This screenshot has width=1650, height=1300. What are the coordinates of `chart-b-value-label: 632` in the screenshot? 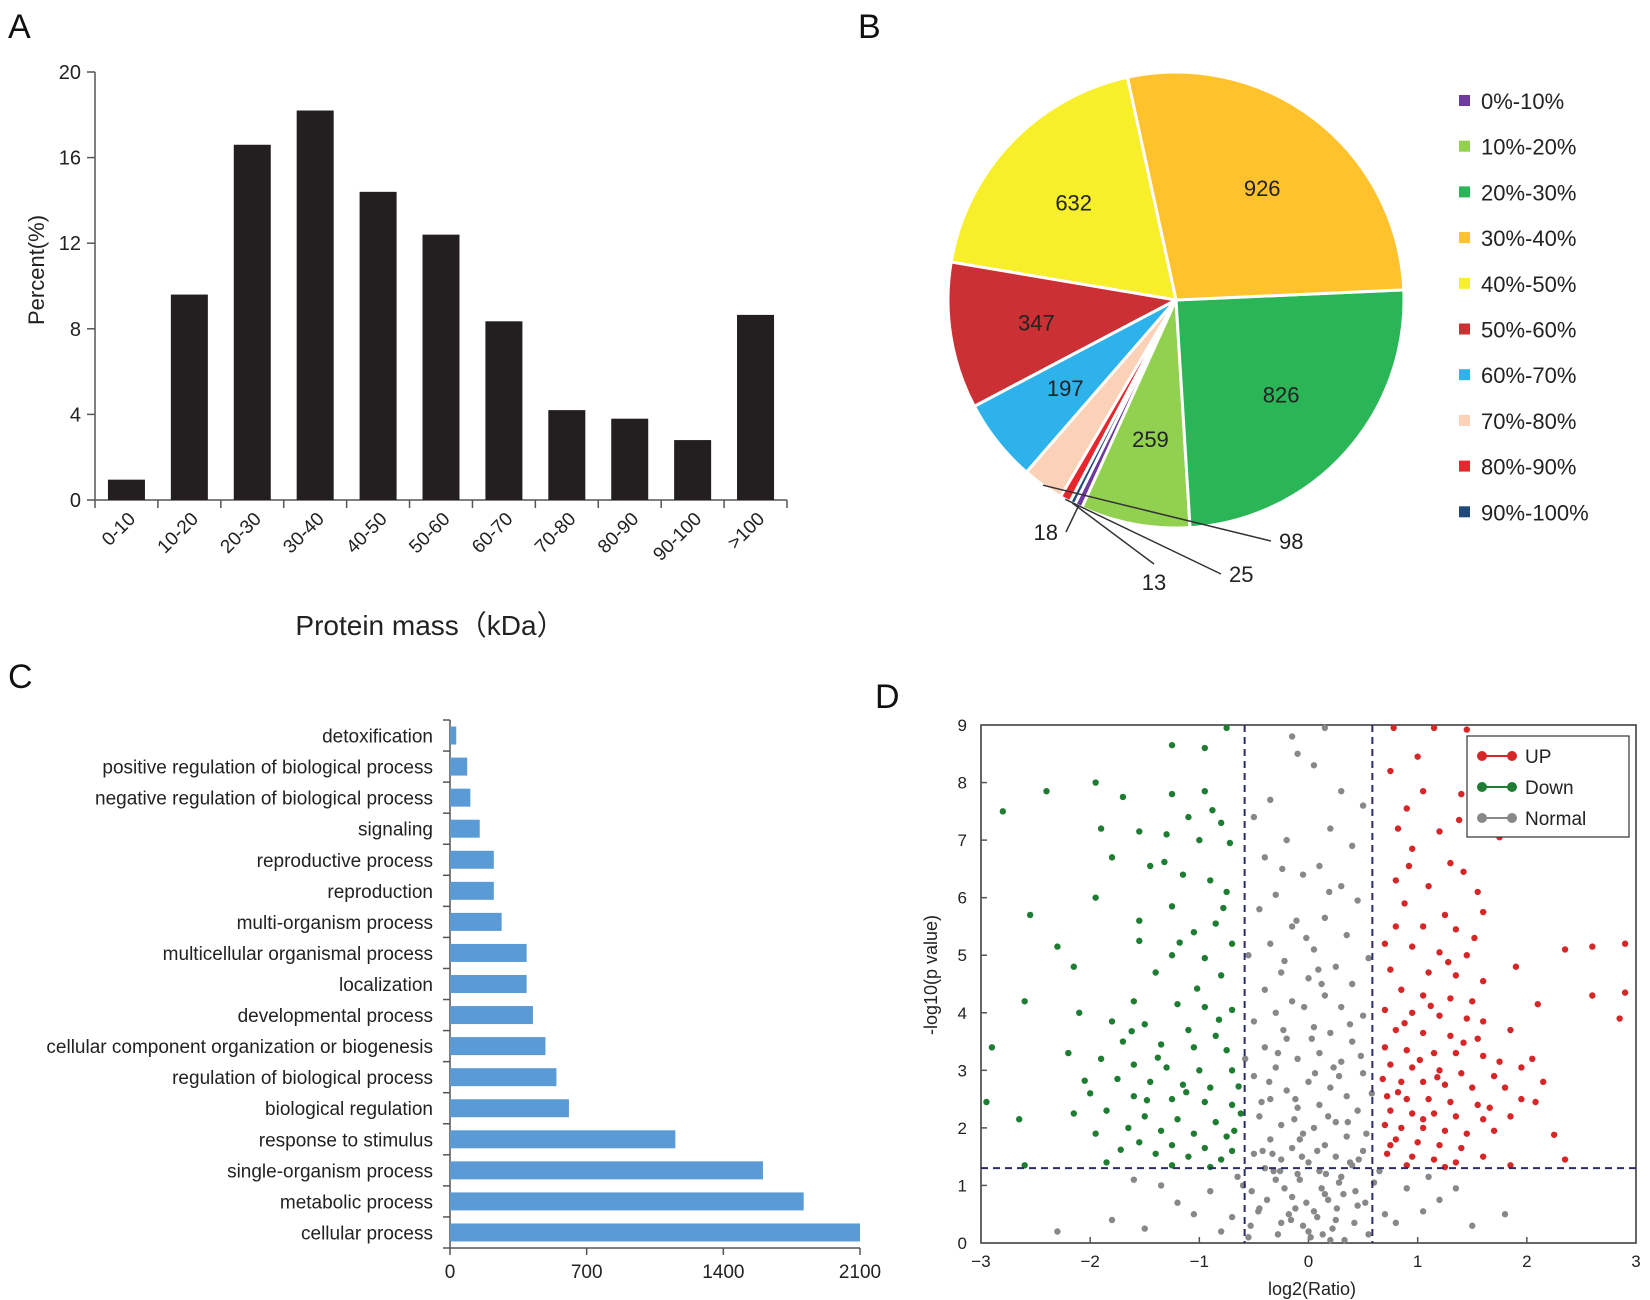 It's located at (1073, 202).